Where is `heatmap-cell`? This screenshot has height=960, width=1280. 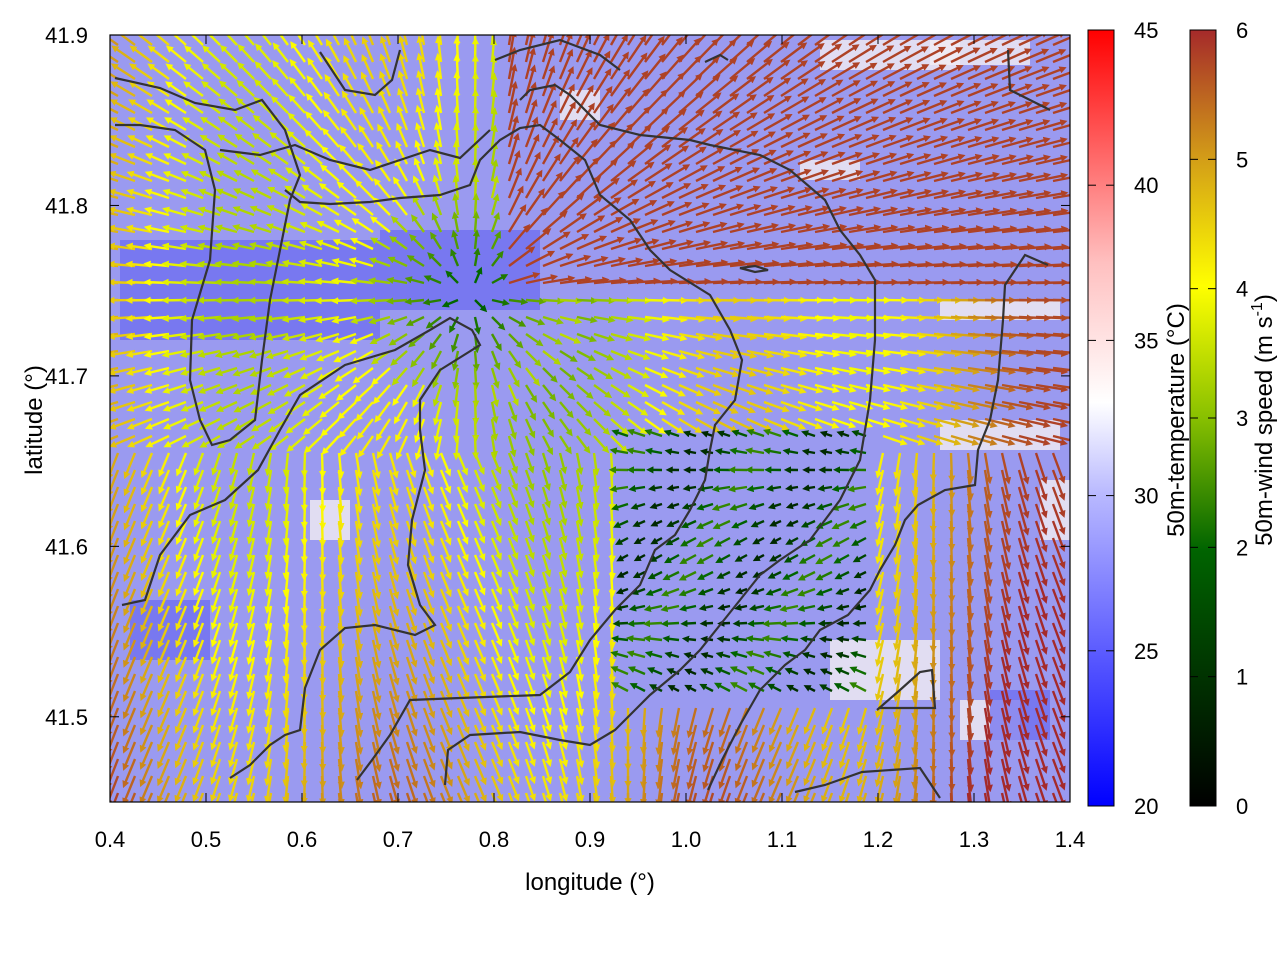 heatmap-cell is located at coordinates (330, 520).